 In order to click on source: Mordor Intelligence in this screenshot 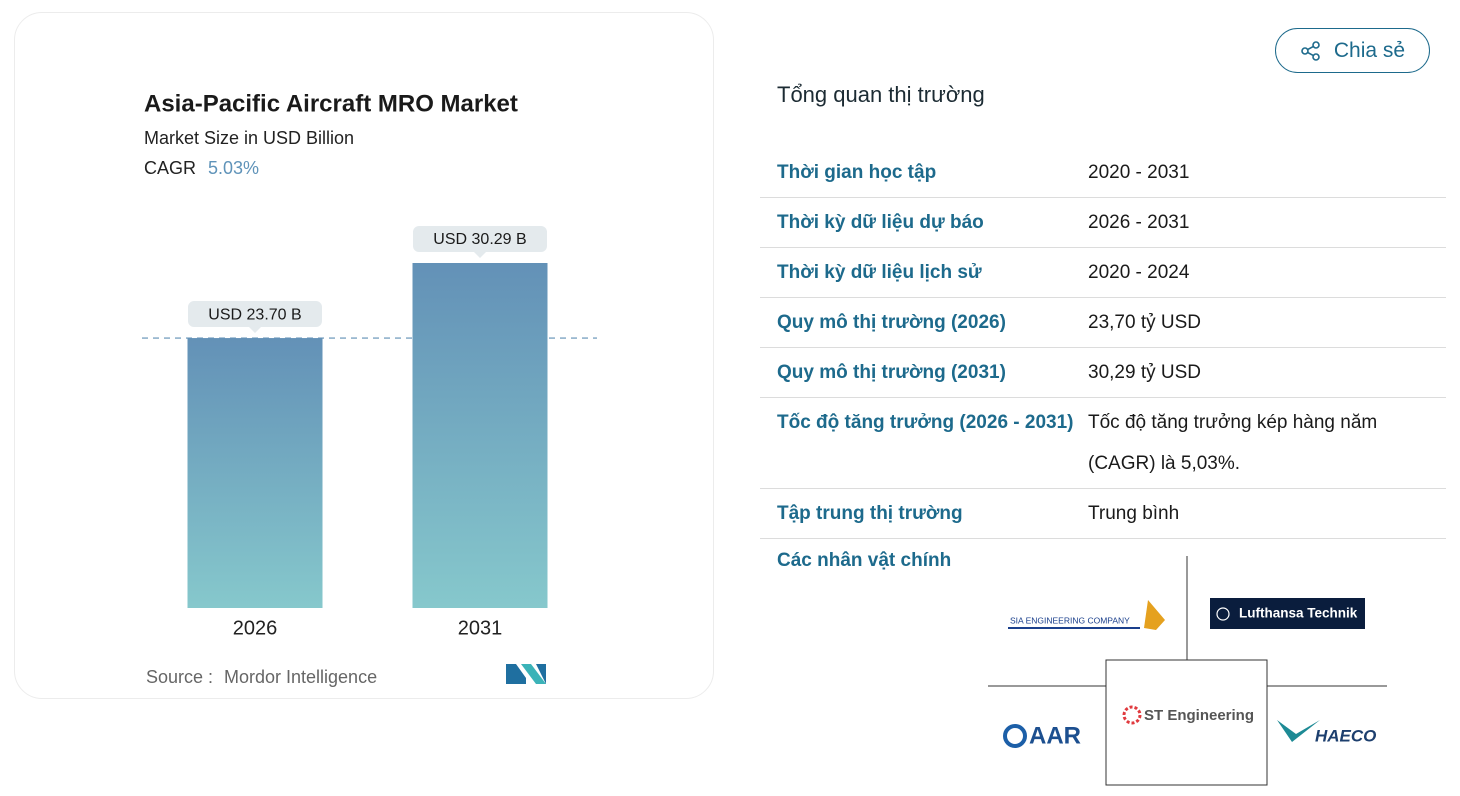, I will do `click(300, 677)`.